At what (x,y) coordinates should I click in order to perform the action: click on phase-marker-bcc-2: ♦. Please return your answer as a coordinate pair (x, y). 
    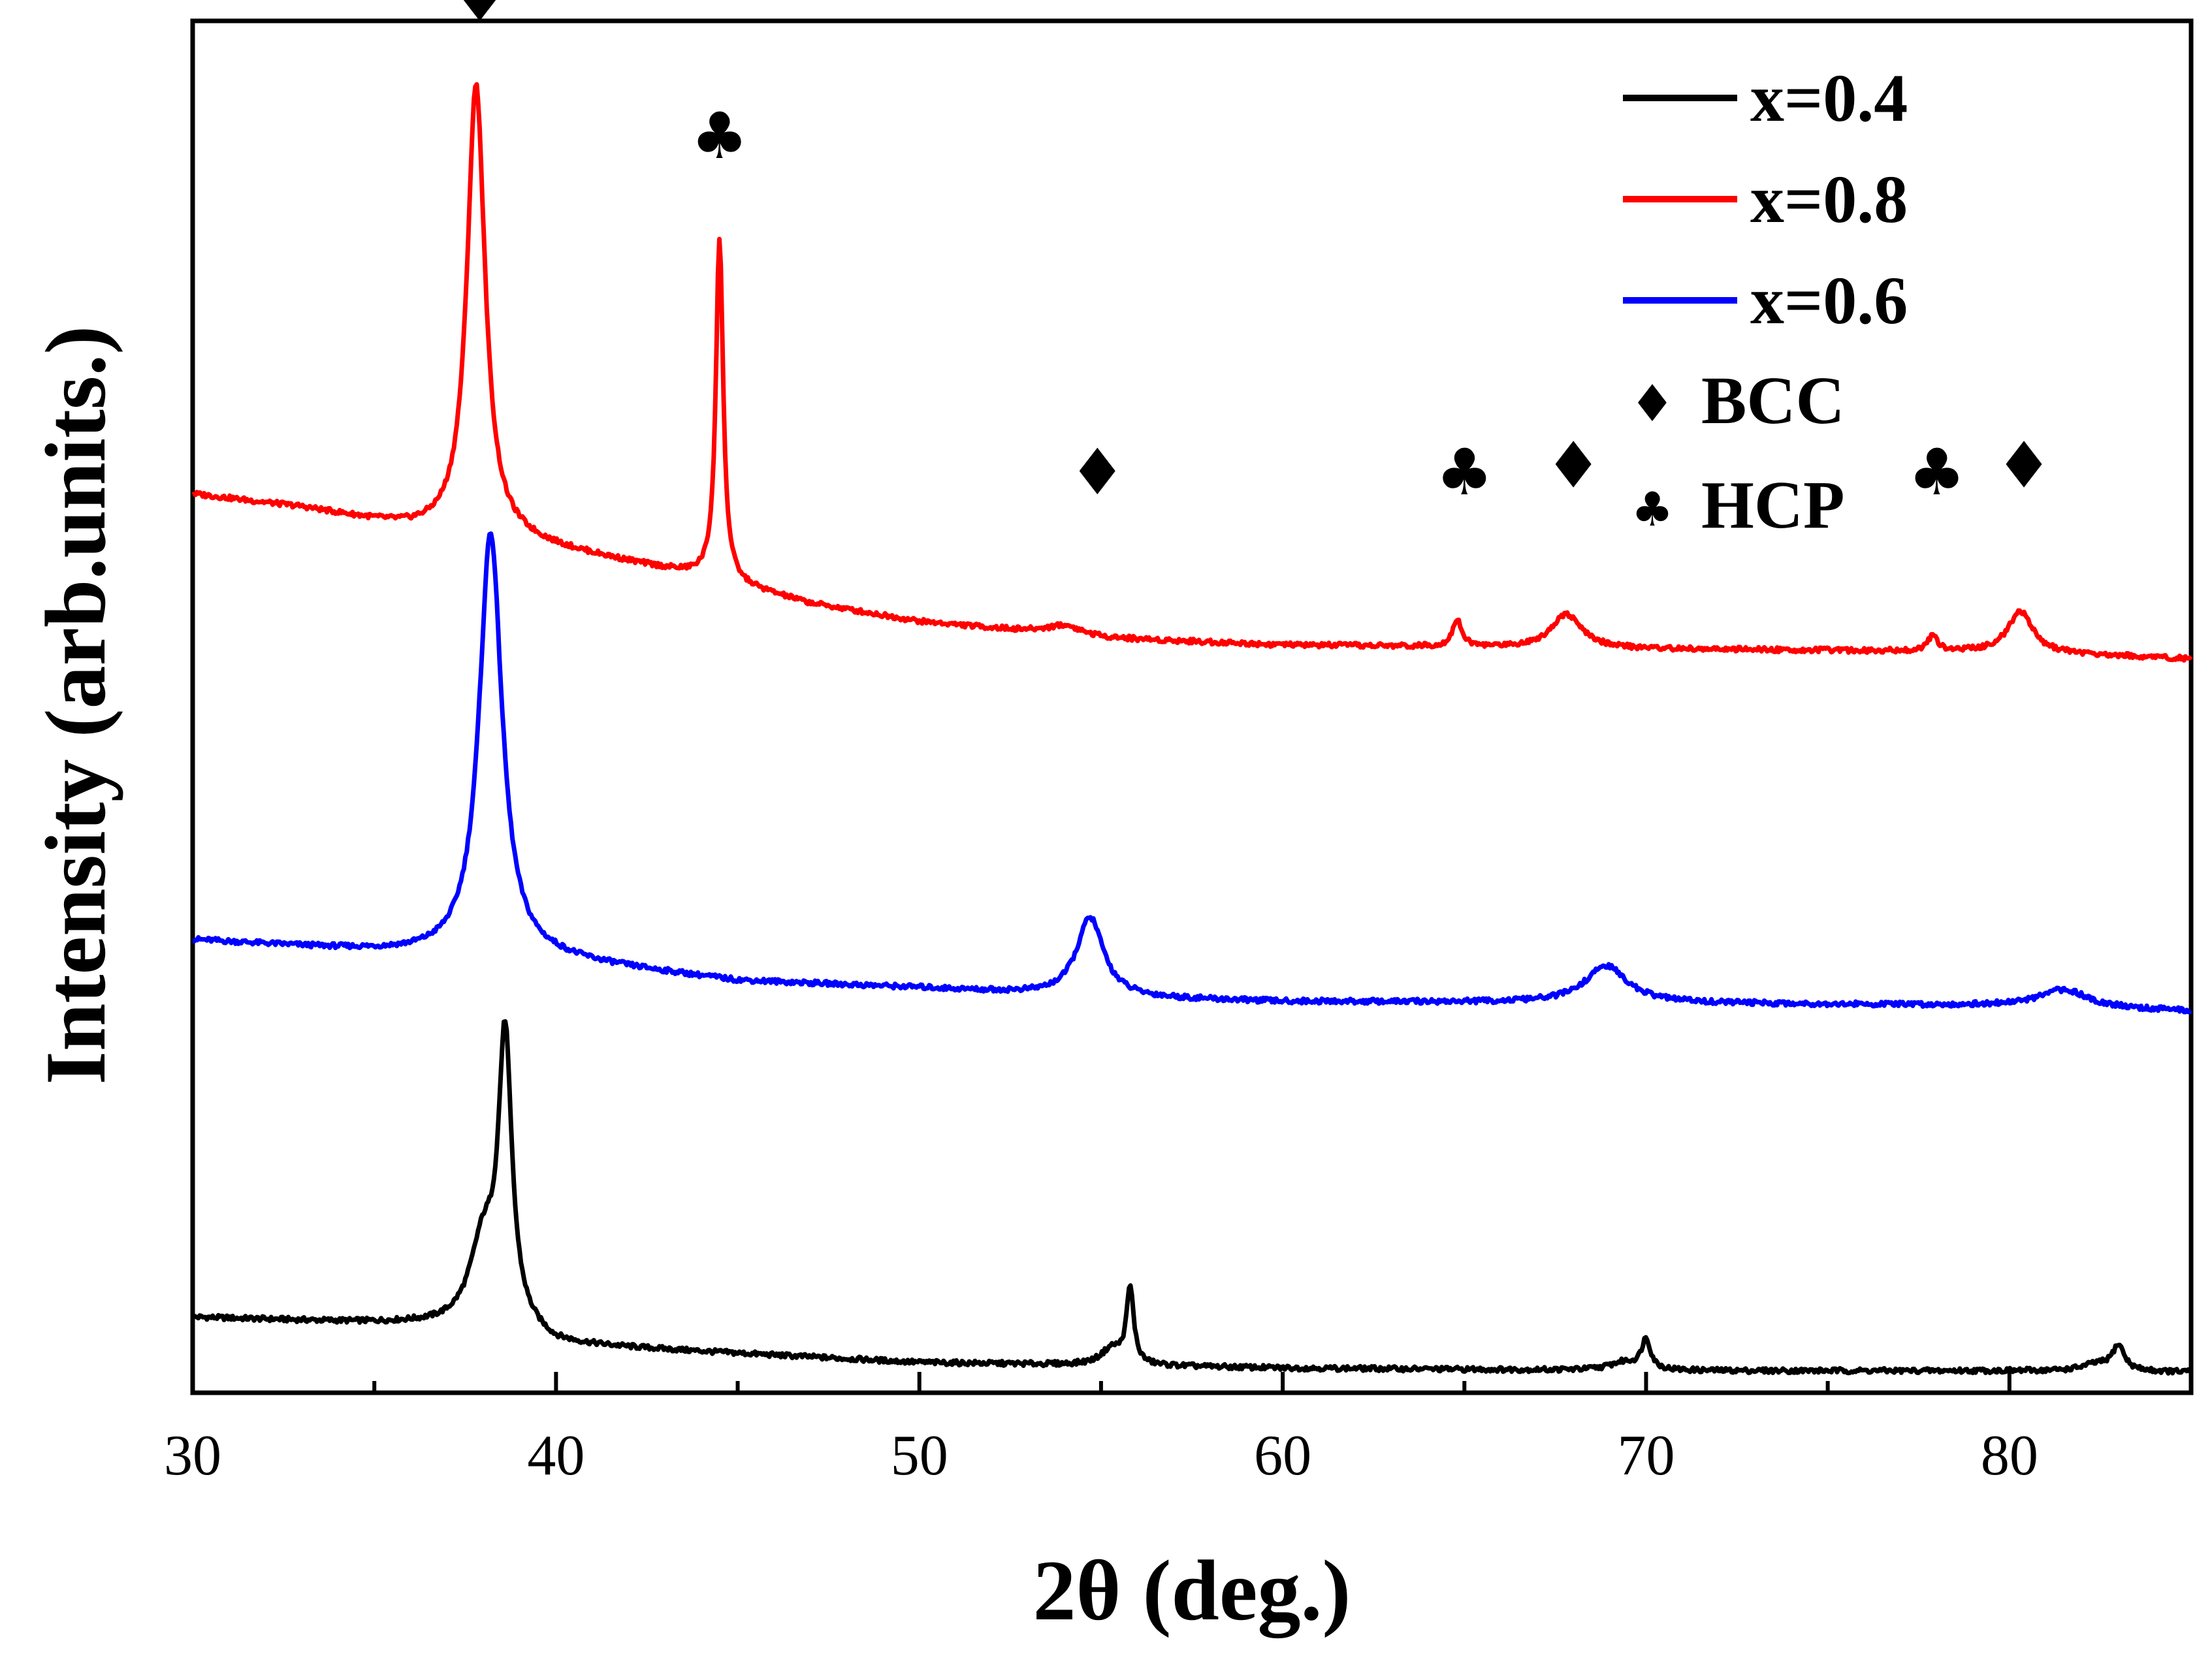
    Looking at the image, I should click on (1097, 473).